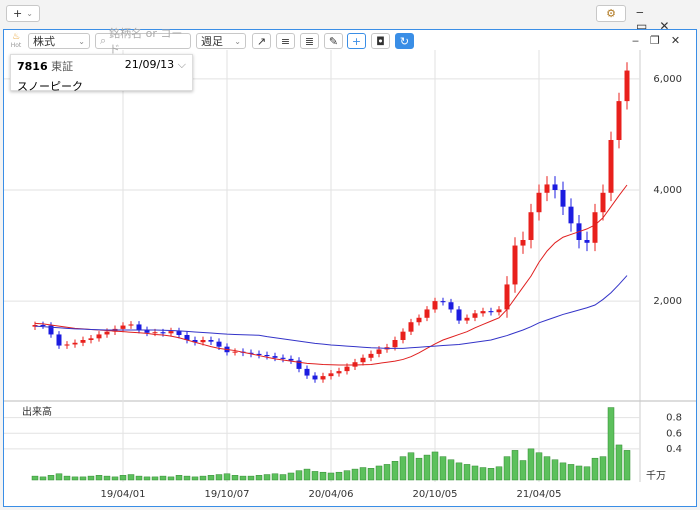 The image size is (700, 510). Describe the element at coordinates (674, 433) in the screenshot. I see `y-tick-label: 0.6` at that location.